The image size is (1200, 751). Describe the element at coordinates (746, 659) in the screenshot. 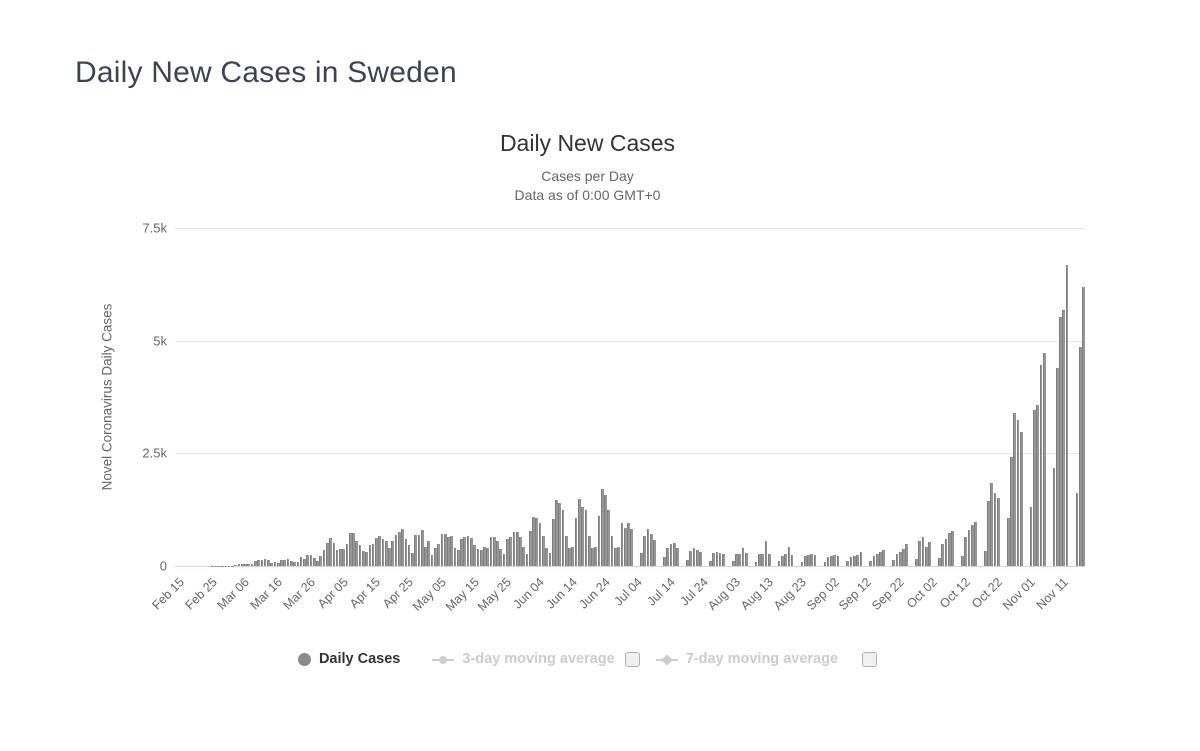

I see `legend-item-7day-moving-average: 7-day moving average` at that location.